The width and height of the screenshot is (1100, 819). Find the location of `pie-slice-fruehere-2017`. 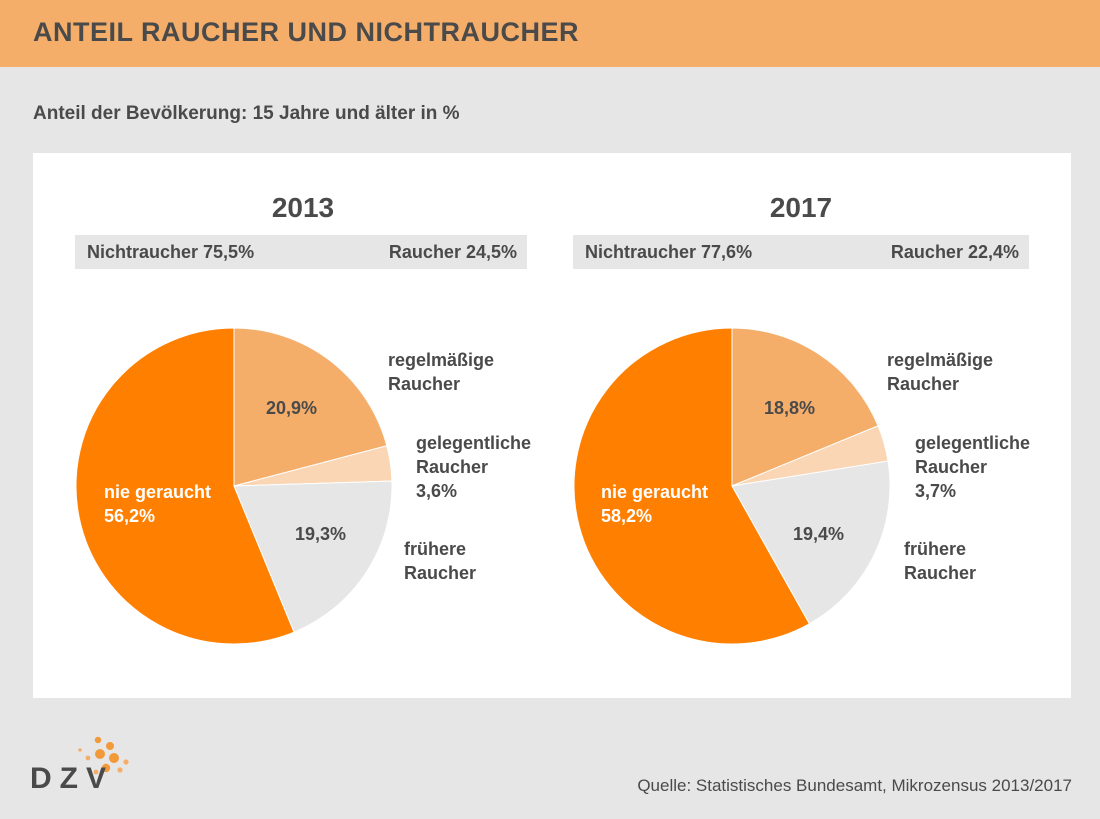

pie-slice-fruehere-2017 is located at coordinates (811, 542).